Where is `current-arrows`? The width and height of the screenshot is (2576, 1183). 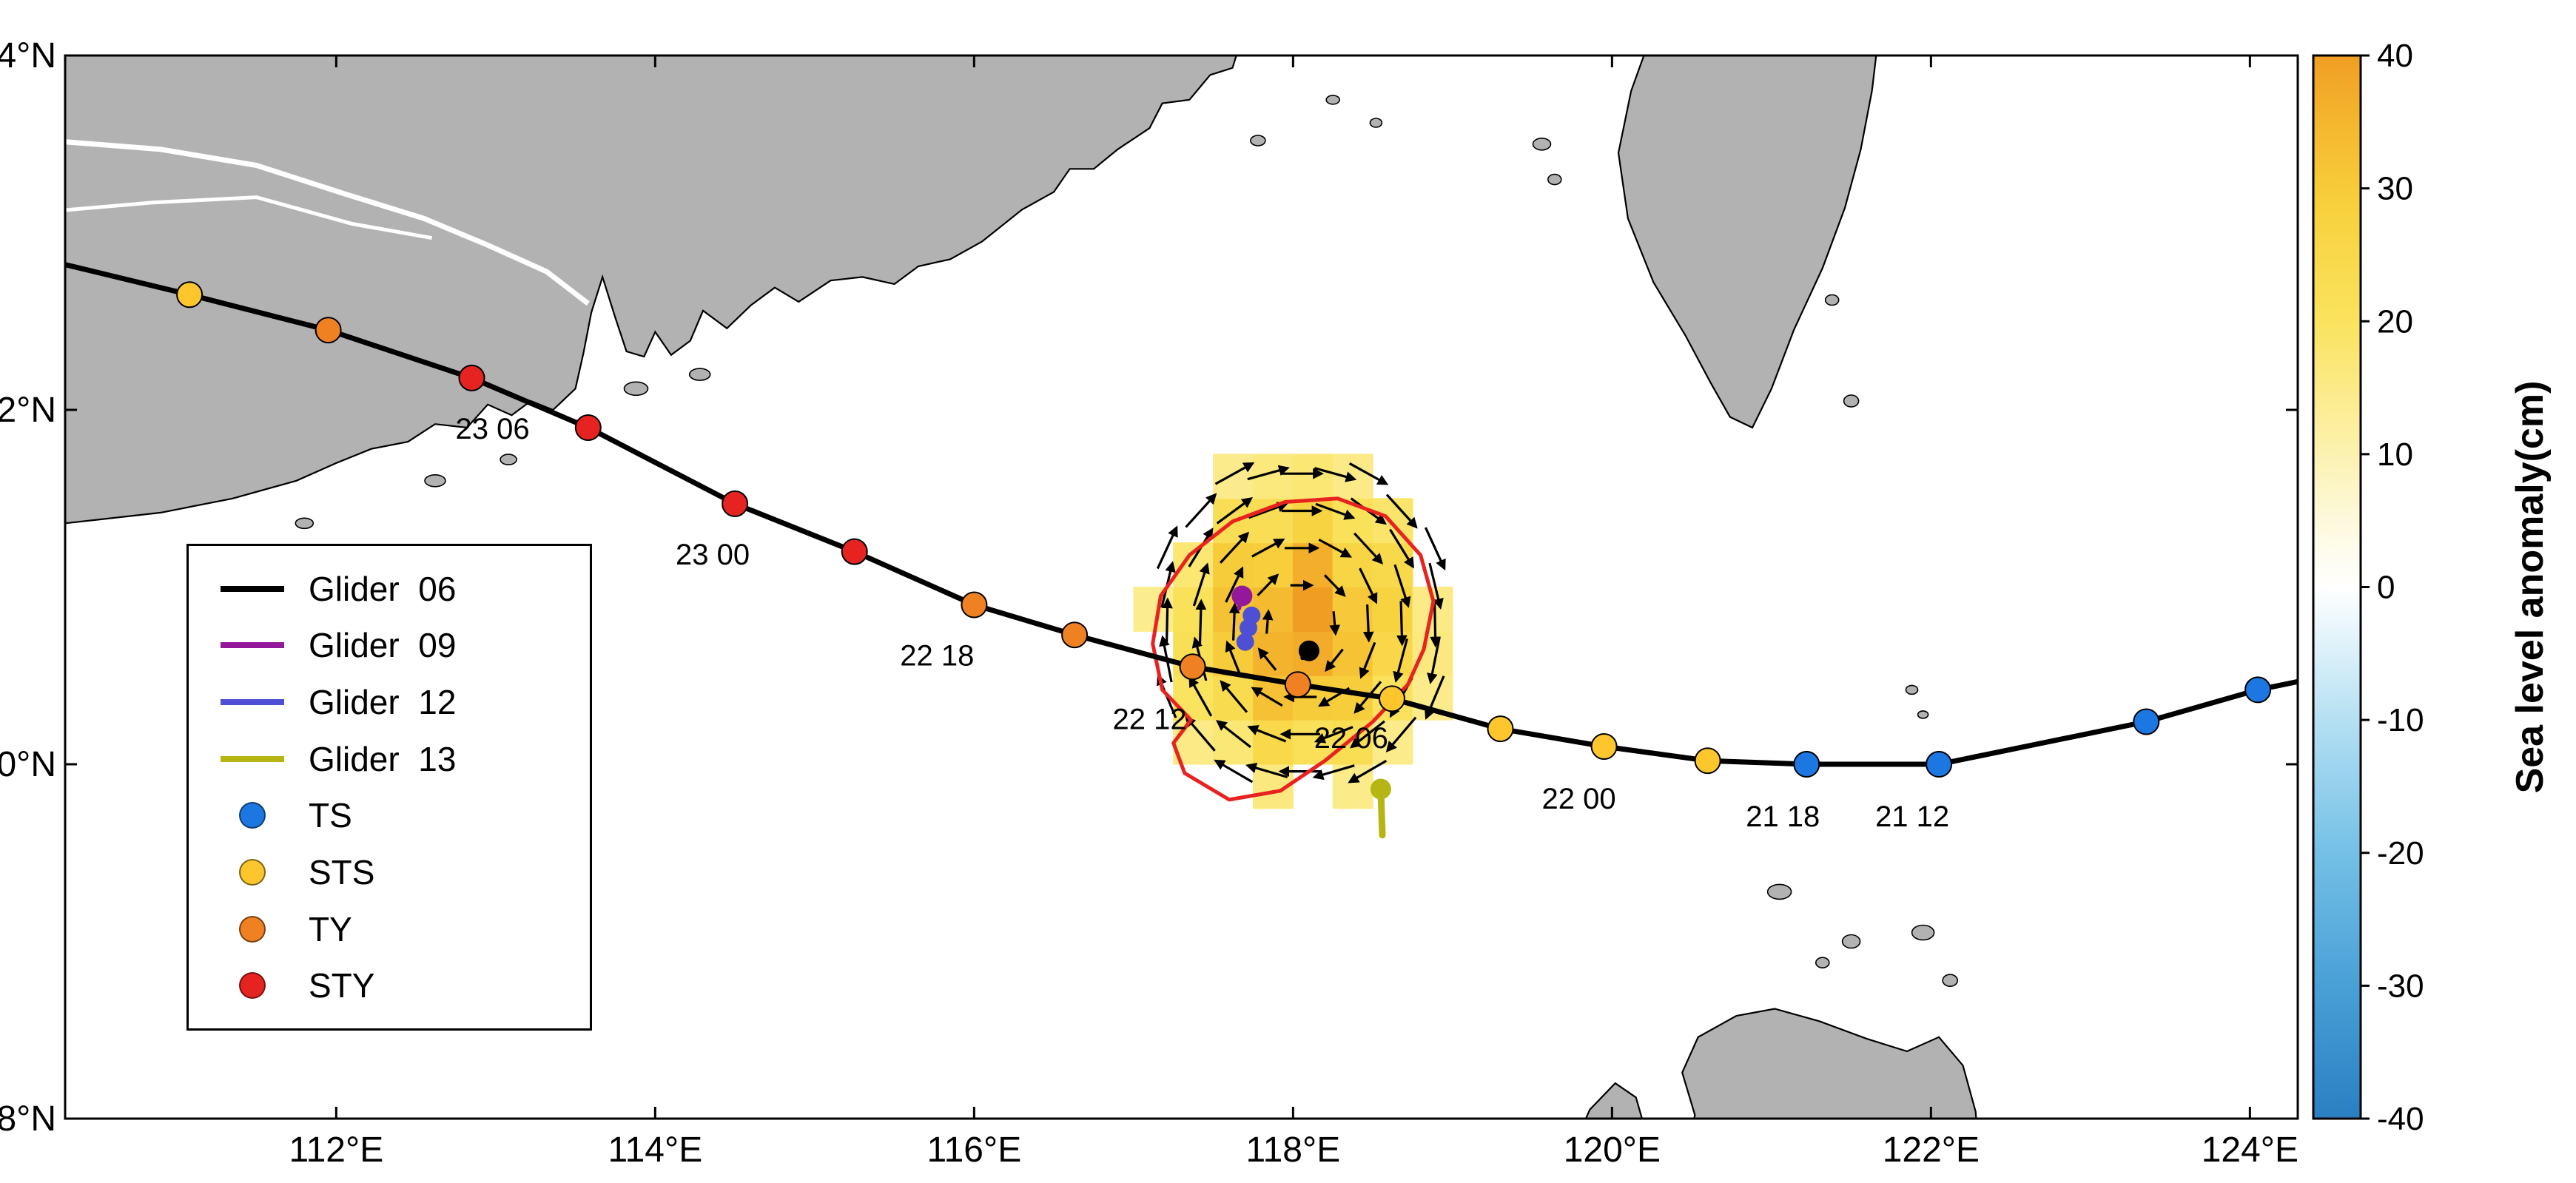
current-arrows is located at coordinates (1301, 623).